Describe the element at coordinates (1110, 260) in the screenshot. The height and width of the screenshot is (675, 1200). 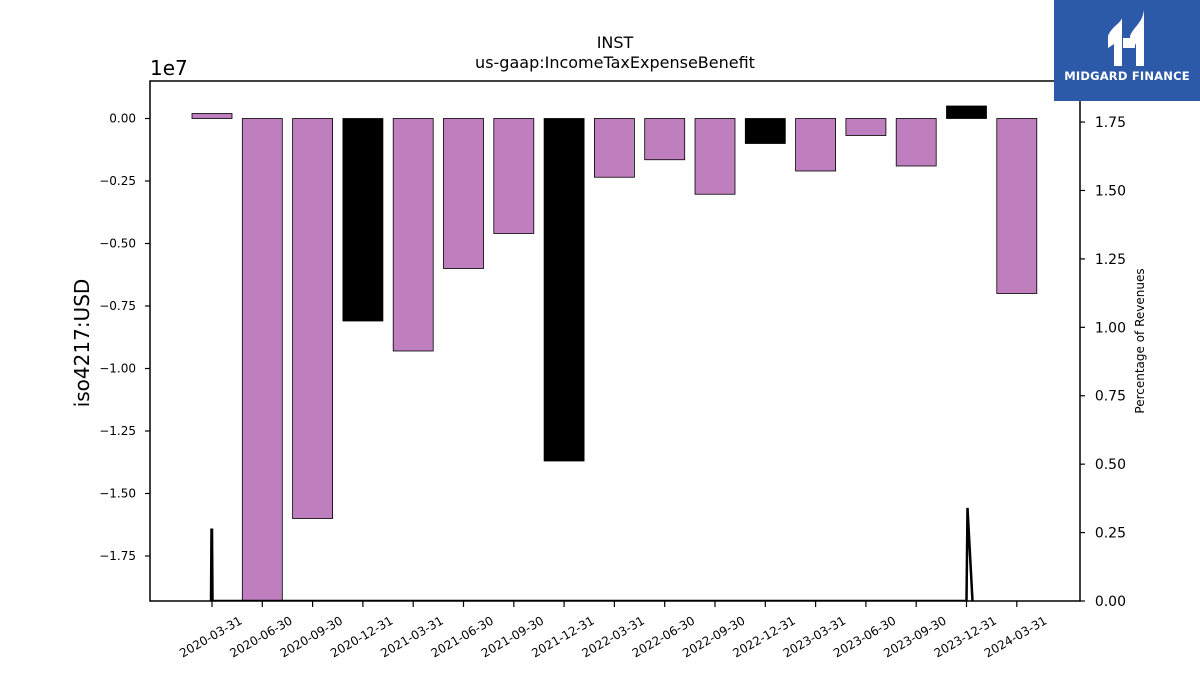
I see `y2-tick-label: 1.25` at that location.